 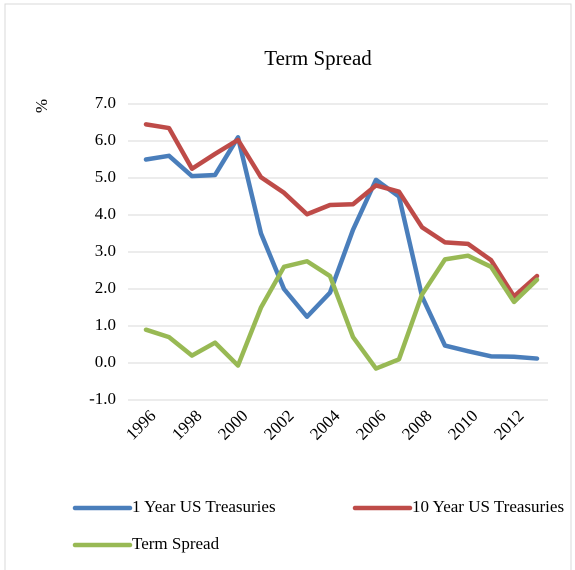 What do you see at coordinates (105, 176) in the screenshot?
I see `y-tick-label: 5.0` at bounding box center [105, 176].